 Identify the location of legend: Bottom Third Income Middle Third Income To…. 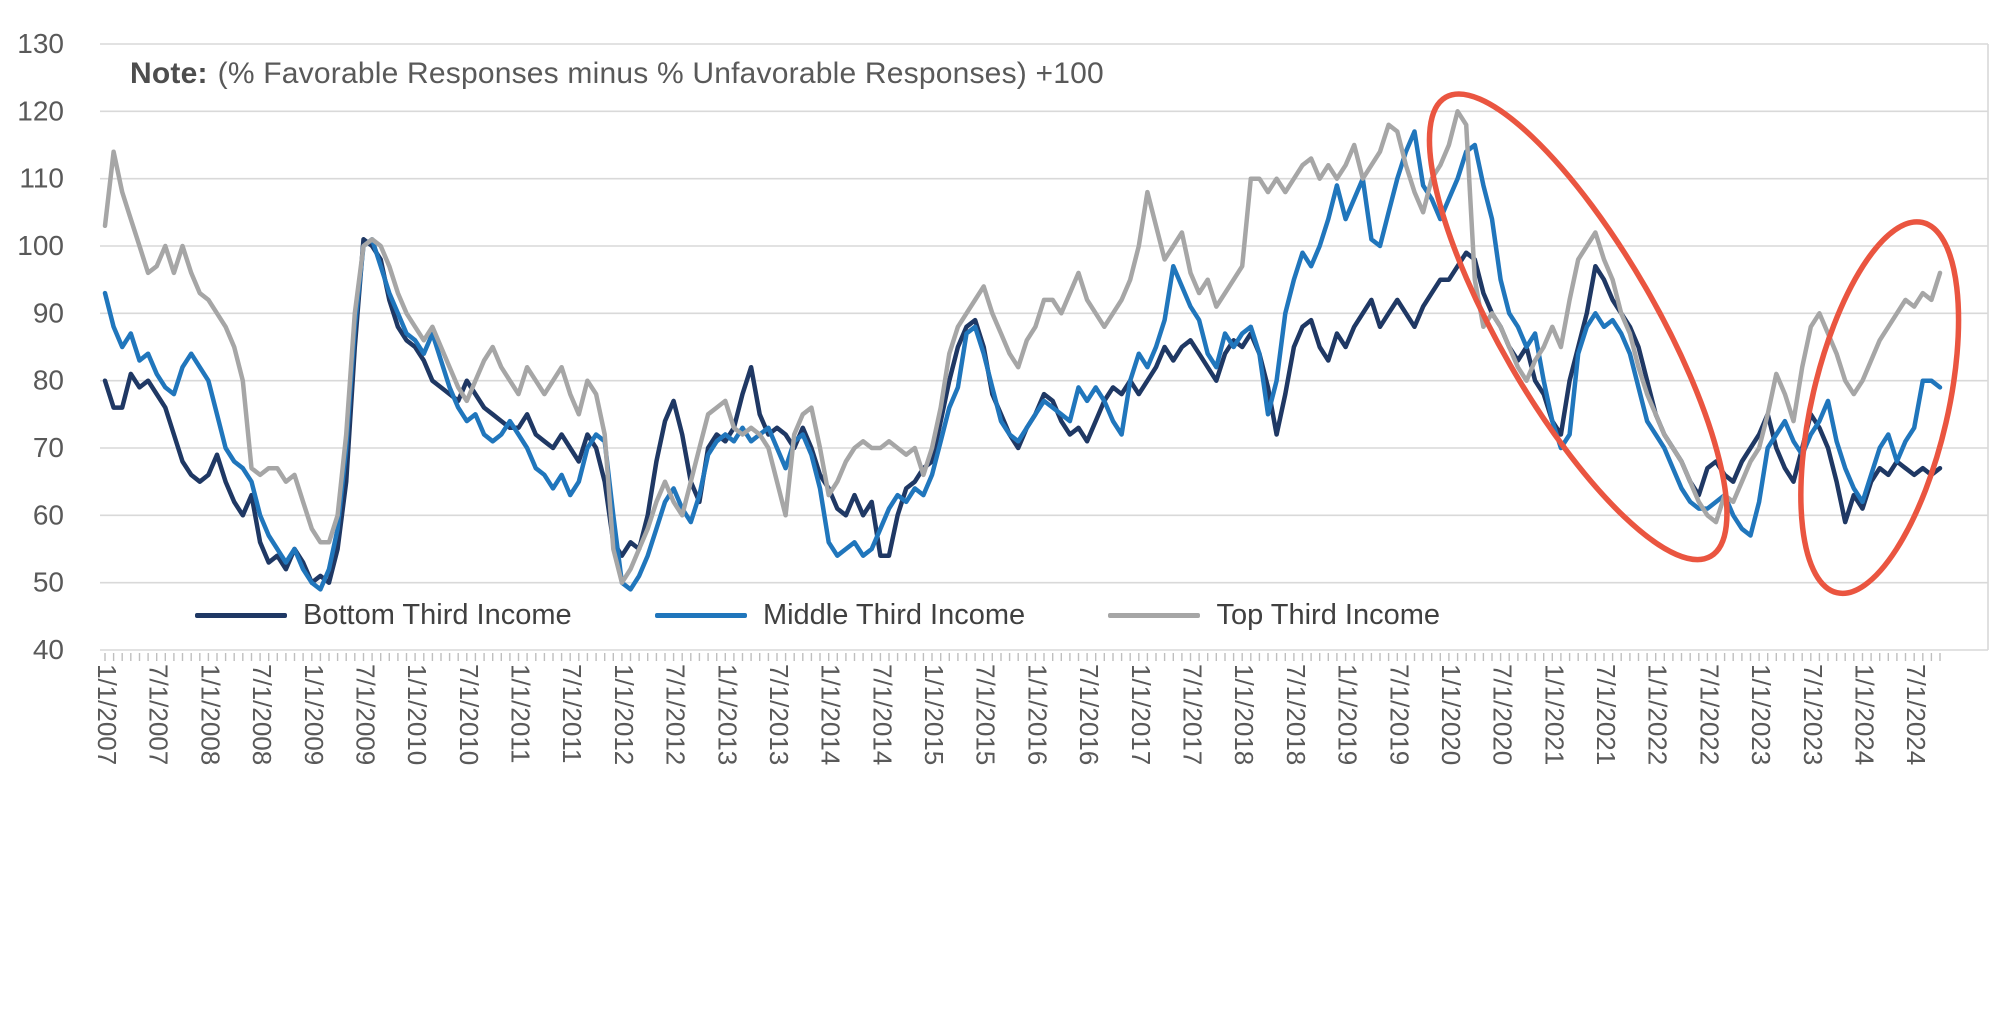
(817, 615).